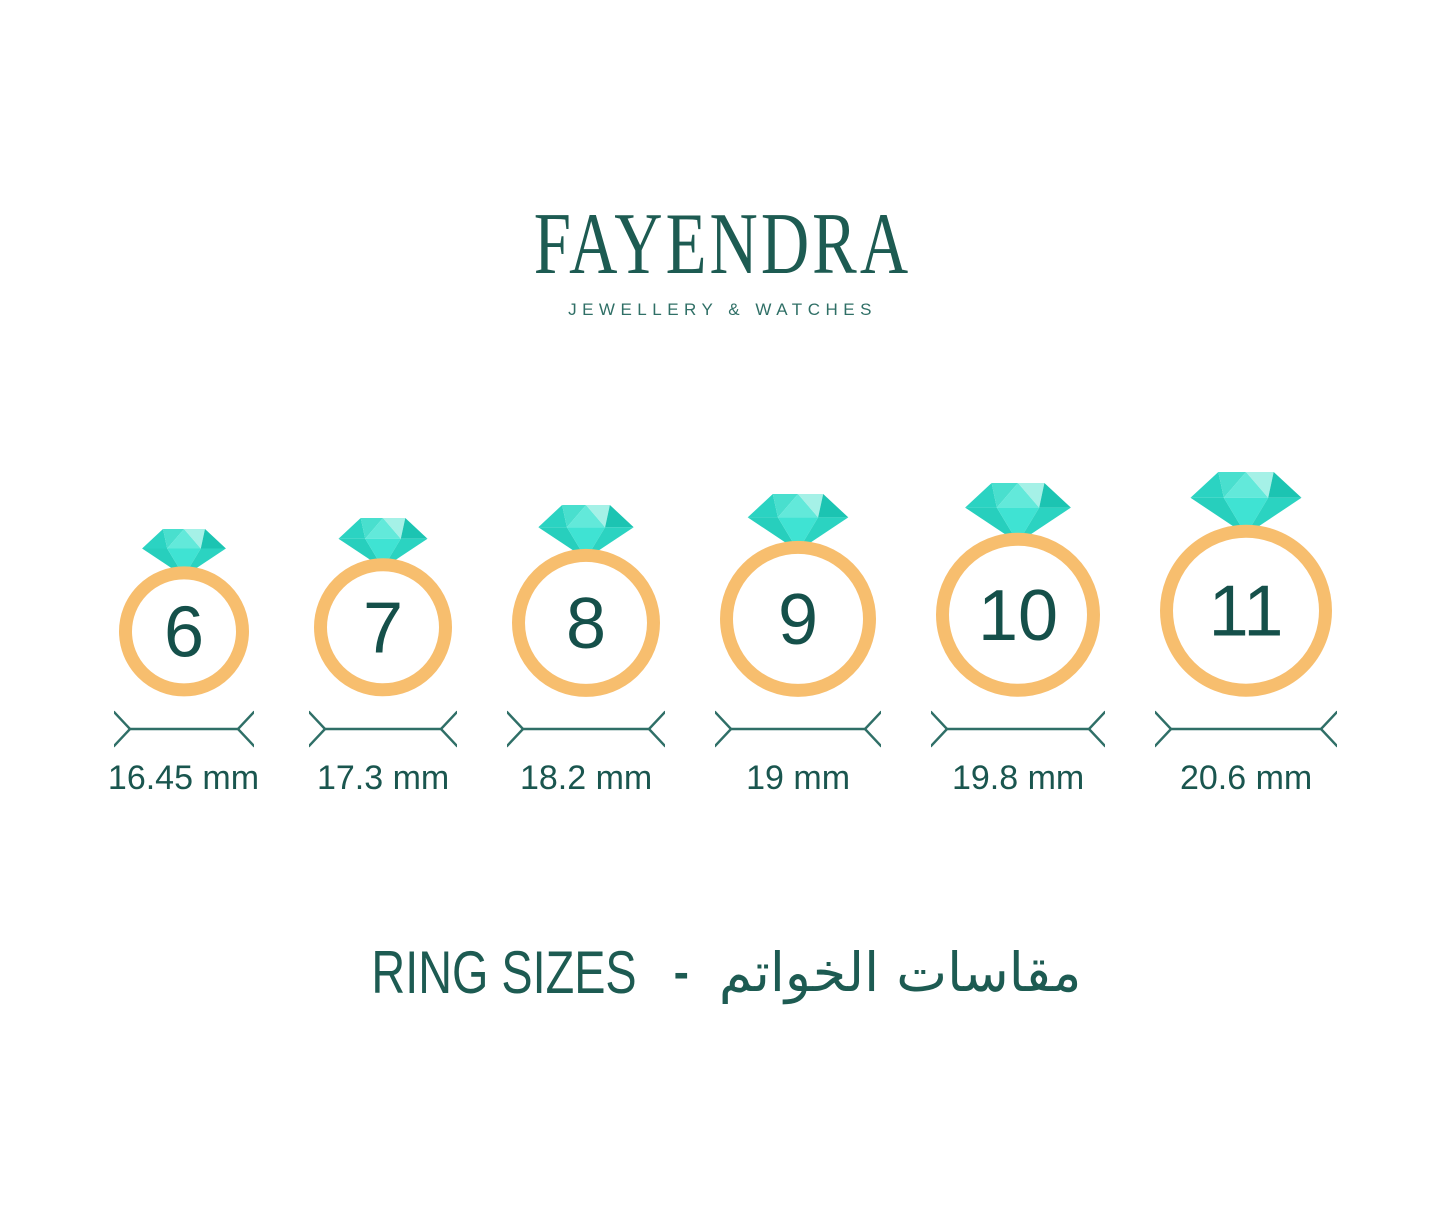 The height and width of the screenshot is (1205, 1445). What do you see at coordinates (1018, 777) in the screenshot?
I see `diameter-label: 19.8 mm` at bounding box center [1018, 777].